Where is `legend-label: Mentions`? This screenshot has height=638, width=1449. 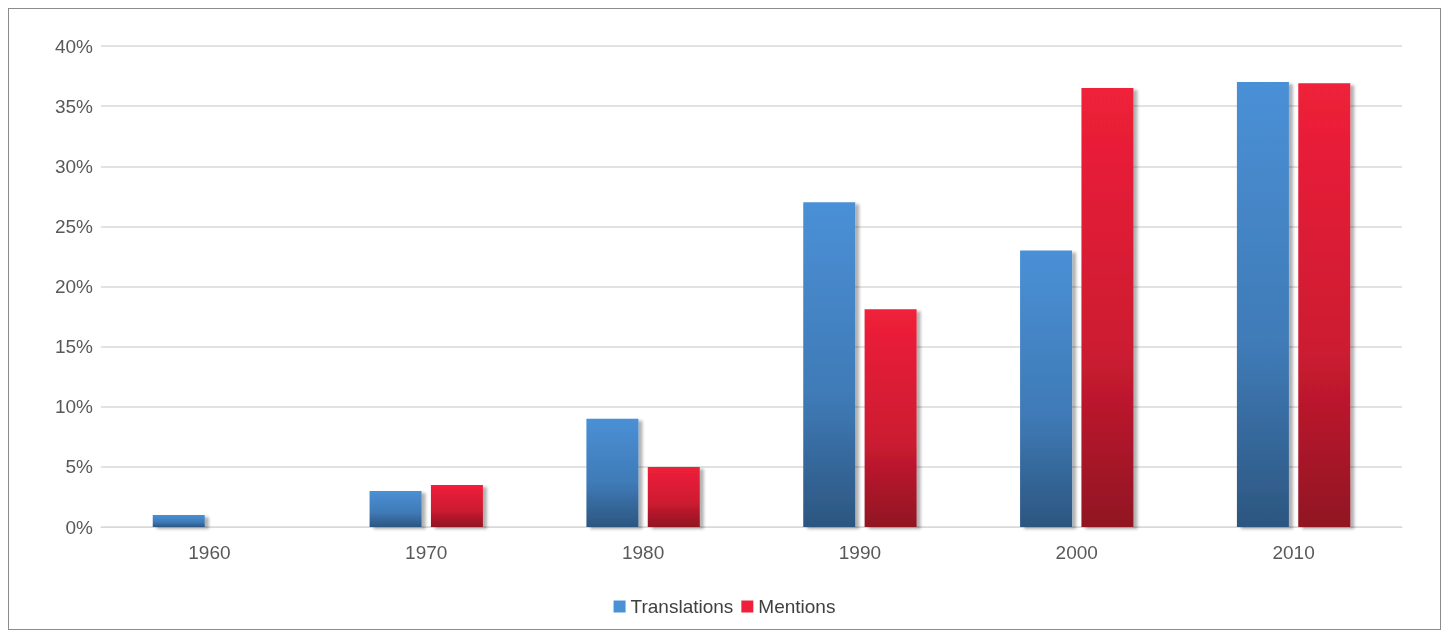
legend-label: Mentions is located at coordinates (797, 606).